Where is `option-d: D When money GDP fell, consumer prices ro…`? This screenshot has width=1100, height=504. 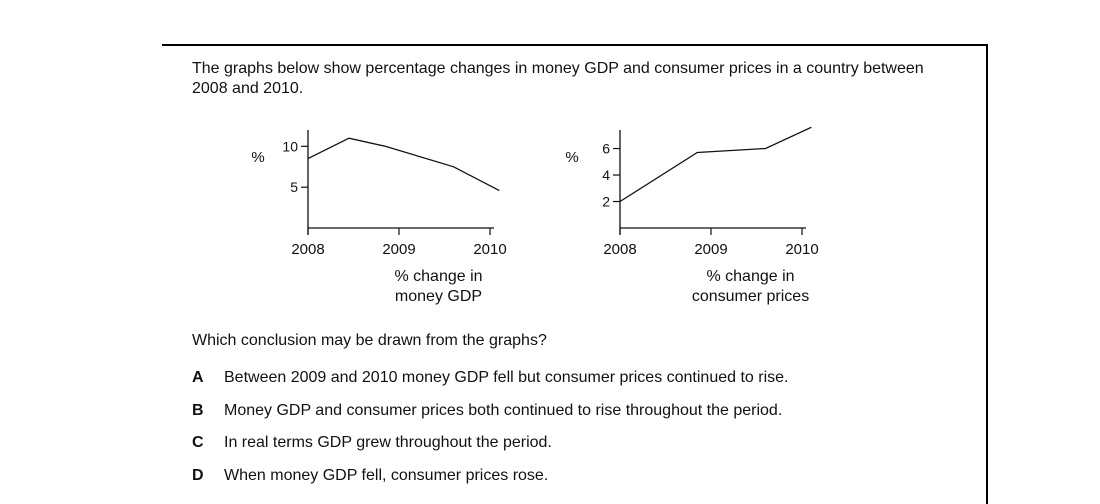 option-d: D When money GDP fell, consumer prices ro… is located at coordinates (370, 476).